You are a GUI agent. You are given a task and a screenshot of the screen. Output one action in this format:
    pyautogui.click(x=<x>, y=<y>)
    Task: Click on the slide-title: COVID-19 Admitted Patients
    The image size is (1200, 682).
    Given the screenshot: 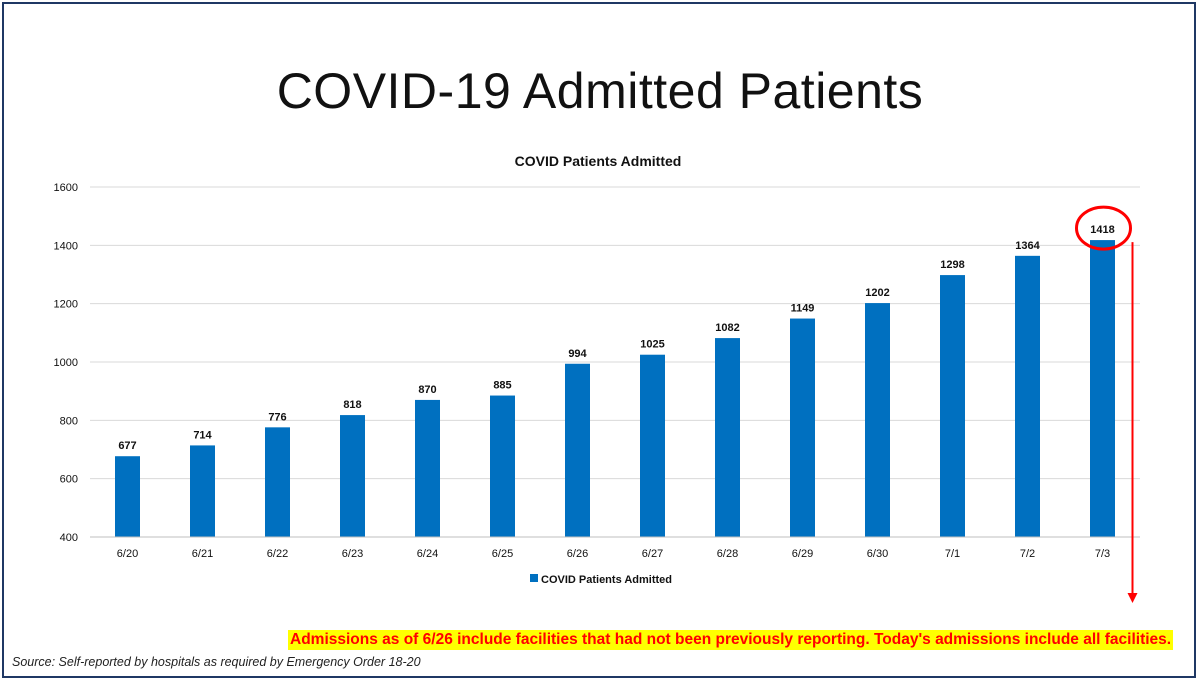 What is the action you would take?
    pyautogui.click(x=600, y=91)
    